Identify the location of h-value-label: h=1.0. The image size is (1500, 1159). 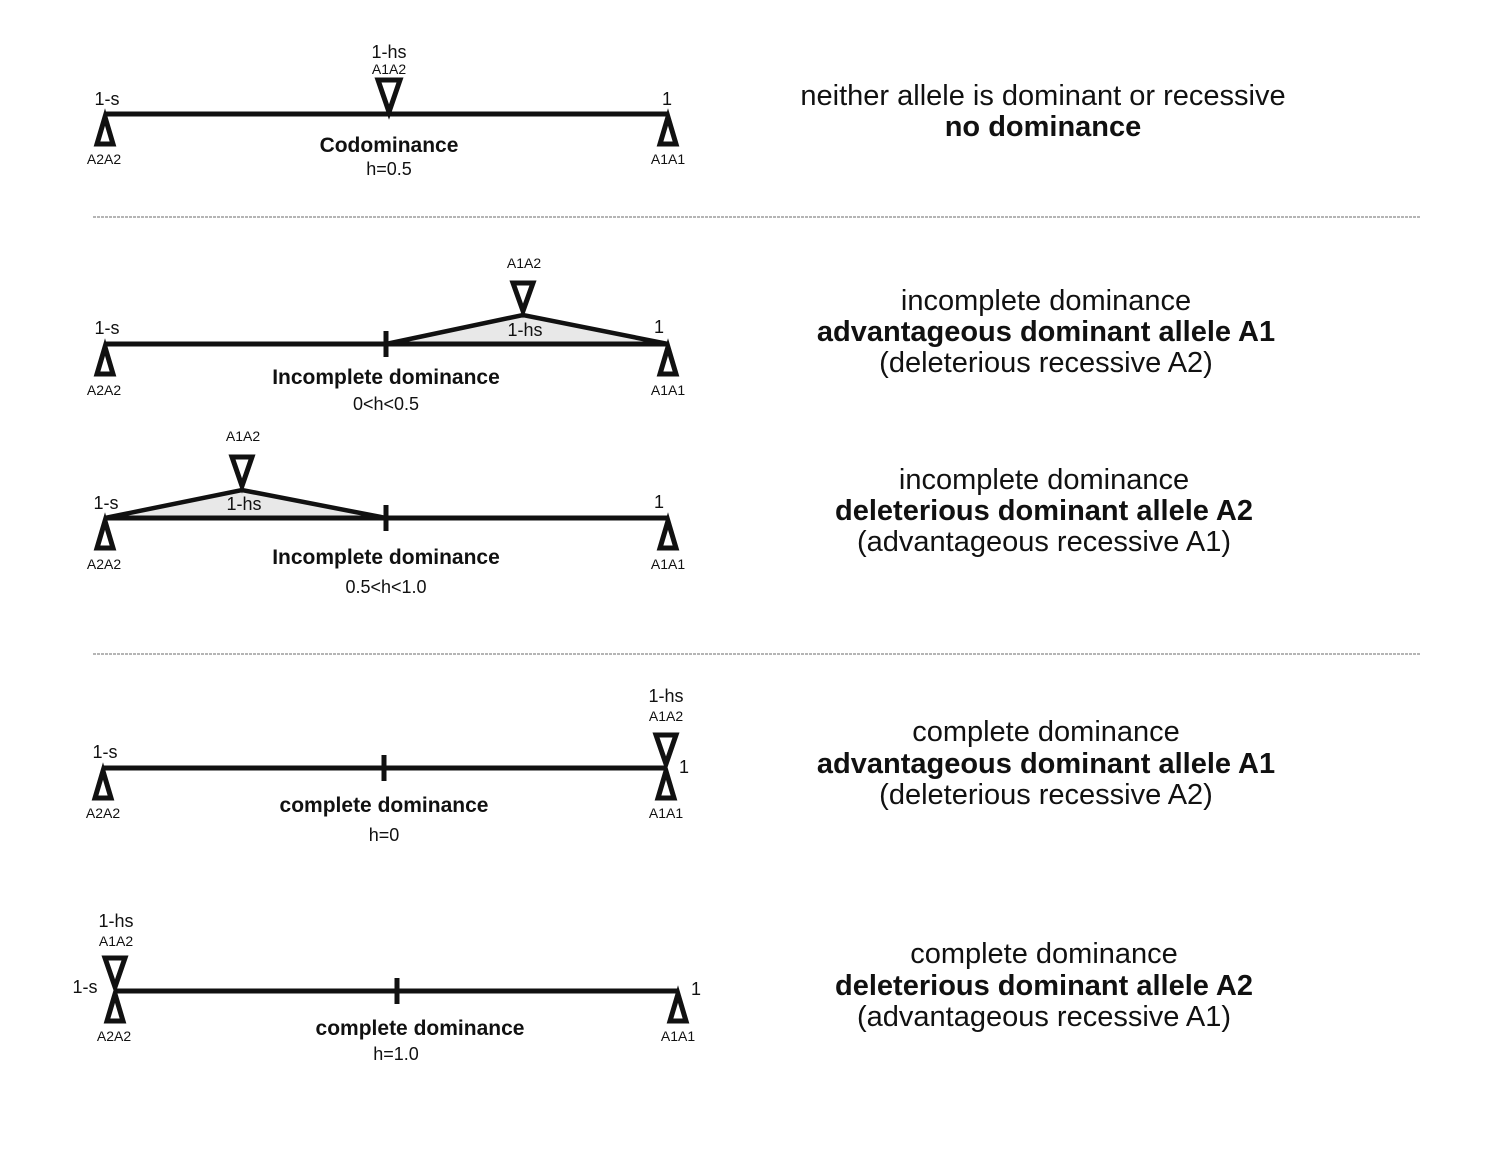
(396, 1054).